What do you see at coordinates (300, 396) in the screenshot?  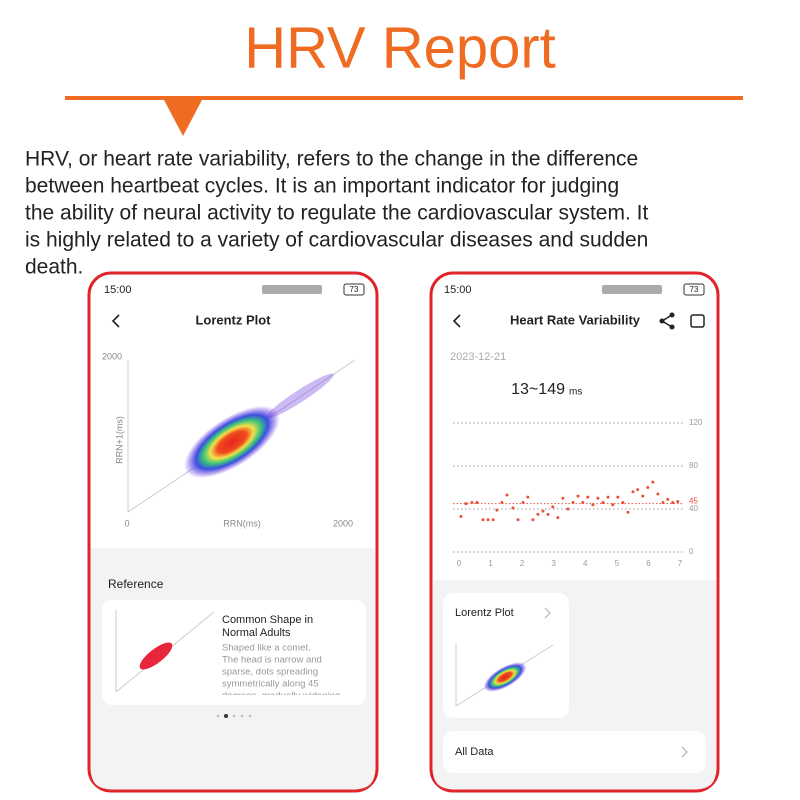 I see `scatter-tail` at bounding box center [300, 396].